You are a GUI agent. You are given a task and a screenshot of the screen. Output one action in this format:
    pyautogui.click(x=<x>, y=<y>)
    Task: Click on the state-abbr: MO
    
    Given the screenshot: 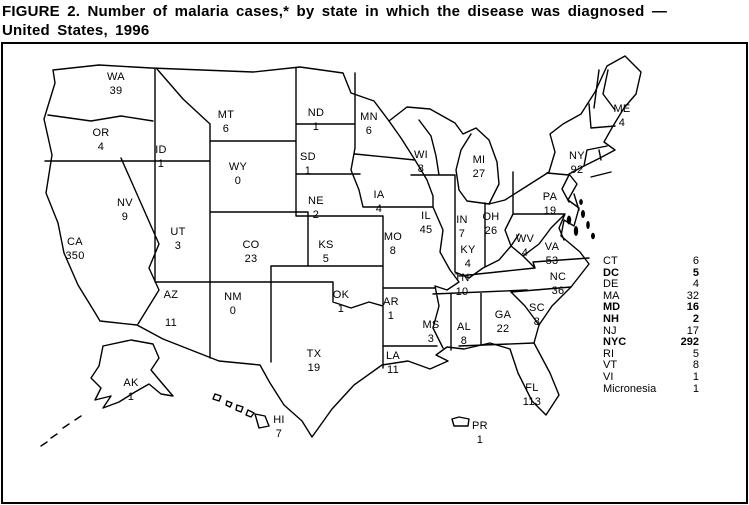 What is the action you would take?
    pyautogui.click(x=393, y=237)
    